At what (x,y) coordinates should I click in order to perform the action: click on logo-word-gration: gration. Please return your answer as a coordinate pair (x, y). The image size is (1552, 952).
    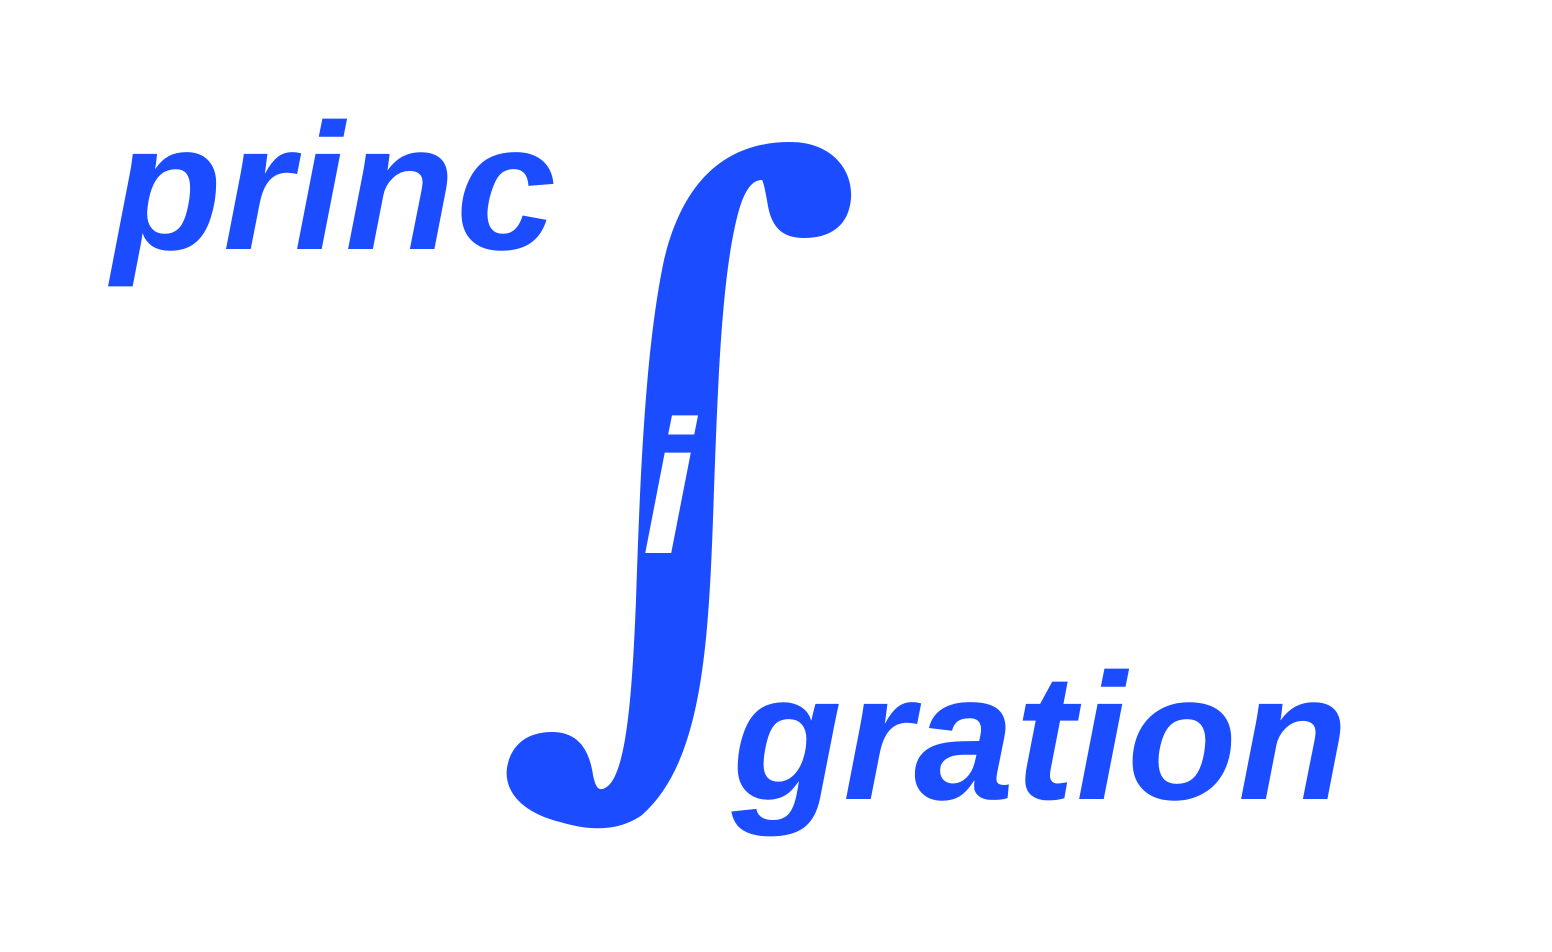
    Looking at the image, I should click on (1040, 737).